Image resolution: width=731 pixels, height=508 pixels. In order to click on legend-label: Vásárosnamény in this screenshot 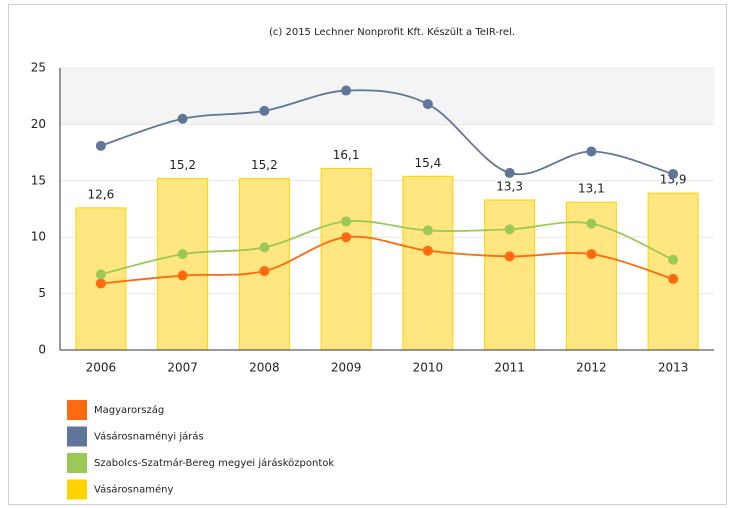, I will do `click(133, 490)`.